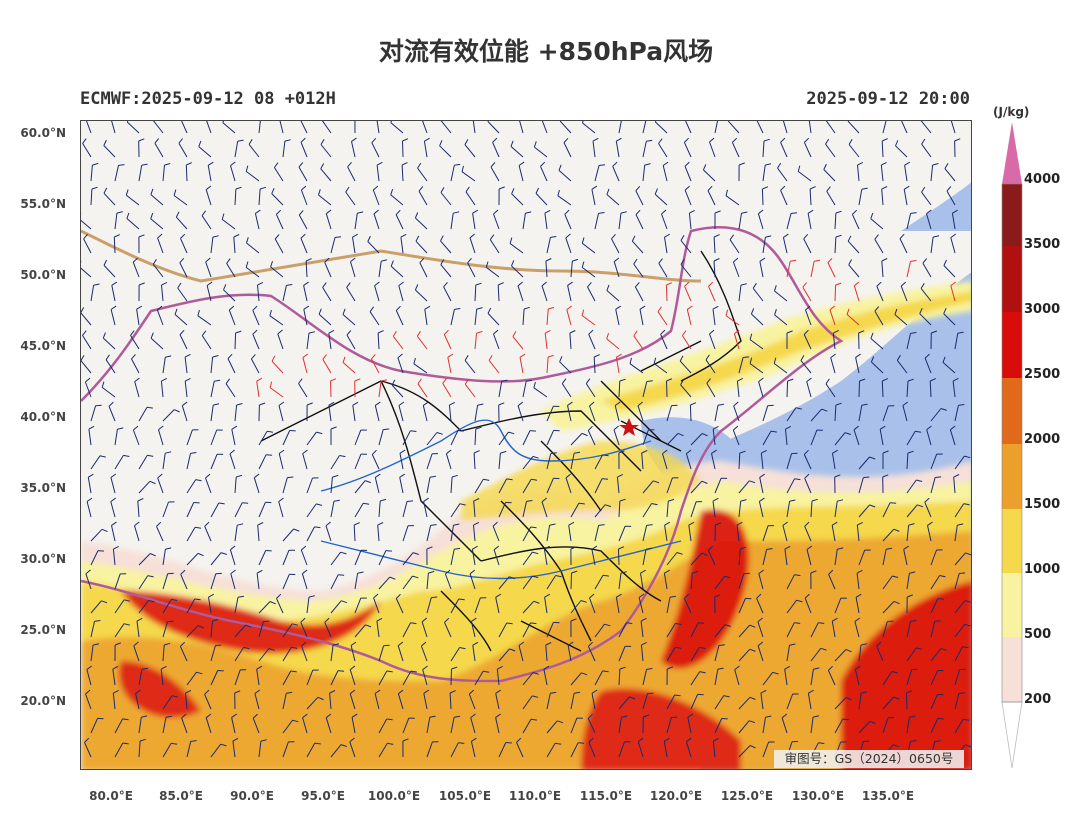 This screenshot has height=819, width=1092. What do you see at coordinates (43, 559) in the screenshot?
I see `lat-label-30: 30.0°N` at bounding box center [43, 559].